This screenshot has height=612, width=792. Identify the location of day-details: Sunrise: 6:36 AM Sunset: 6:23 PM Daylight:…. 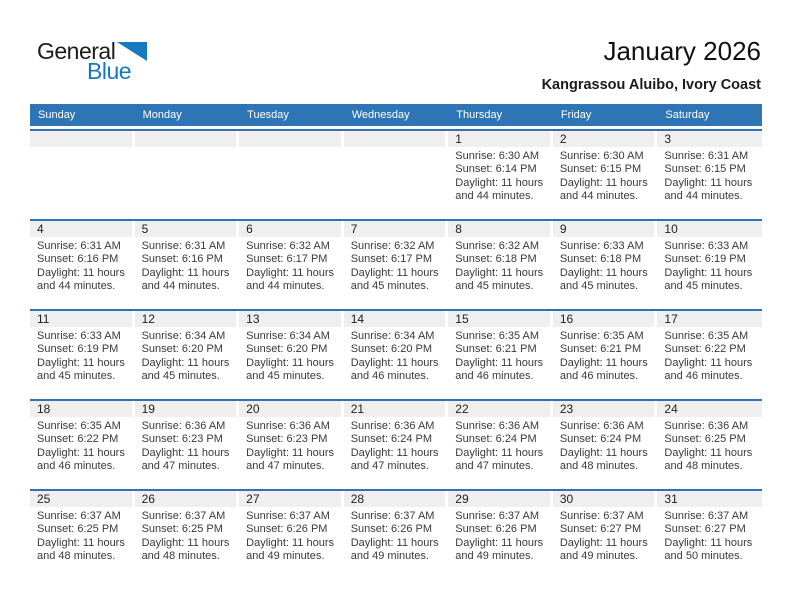
(291, 445).